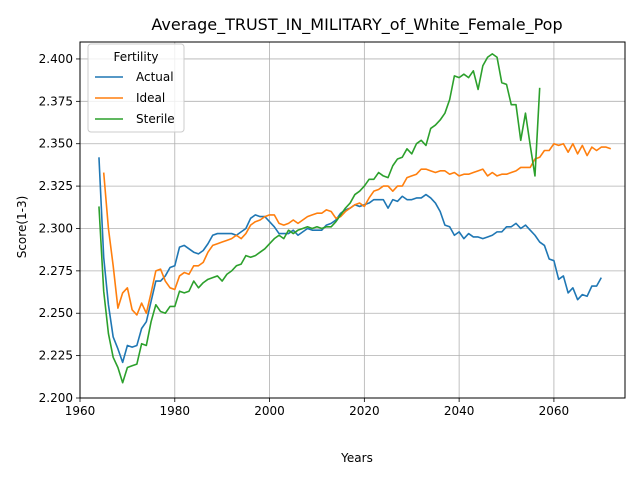  Describe the element at coordinates (80, 411) in the screenshot. I see `x-tick-label: 1960` at that location.